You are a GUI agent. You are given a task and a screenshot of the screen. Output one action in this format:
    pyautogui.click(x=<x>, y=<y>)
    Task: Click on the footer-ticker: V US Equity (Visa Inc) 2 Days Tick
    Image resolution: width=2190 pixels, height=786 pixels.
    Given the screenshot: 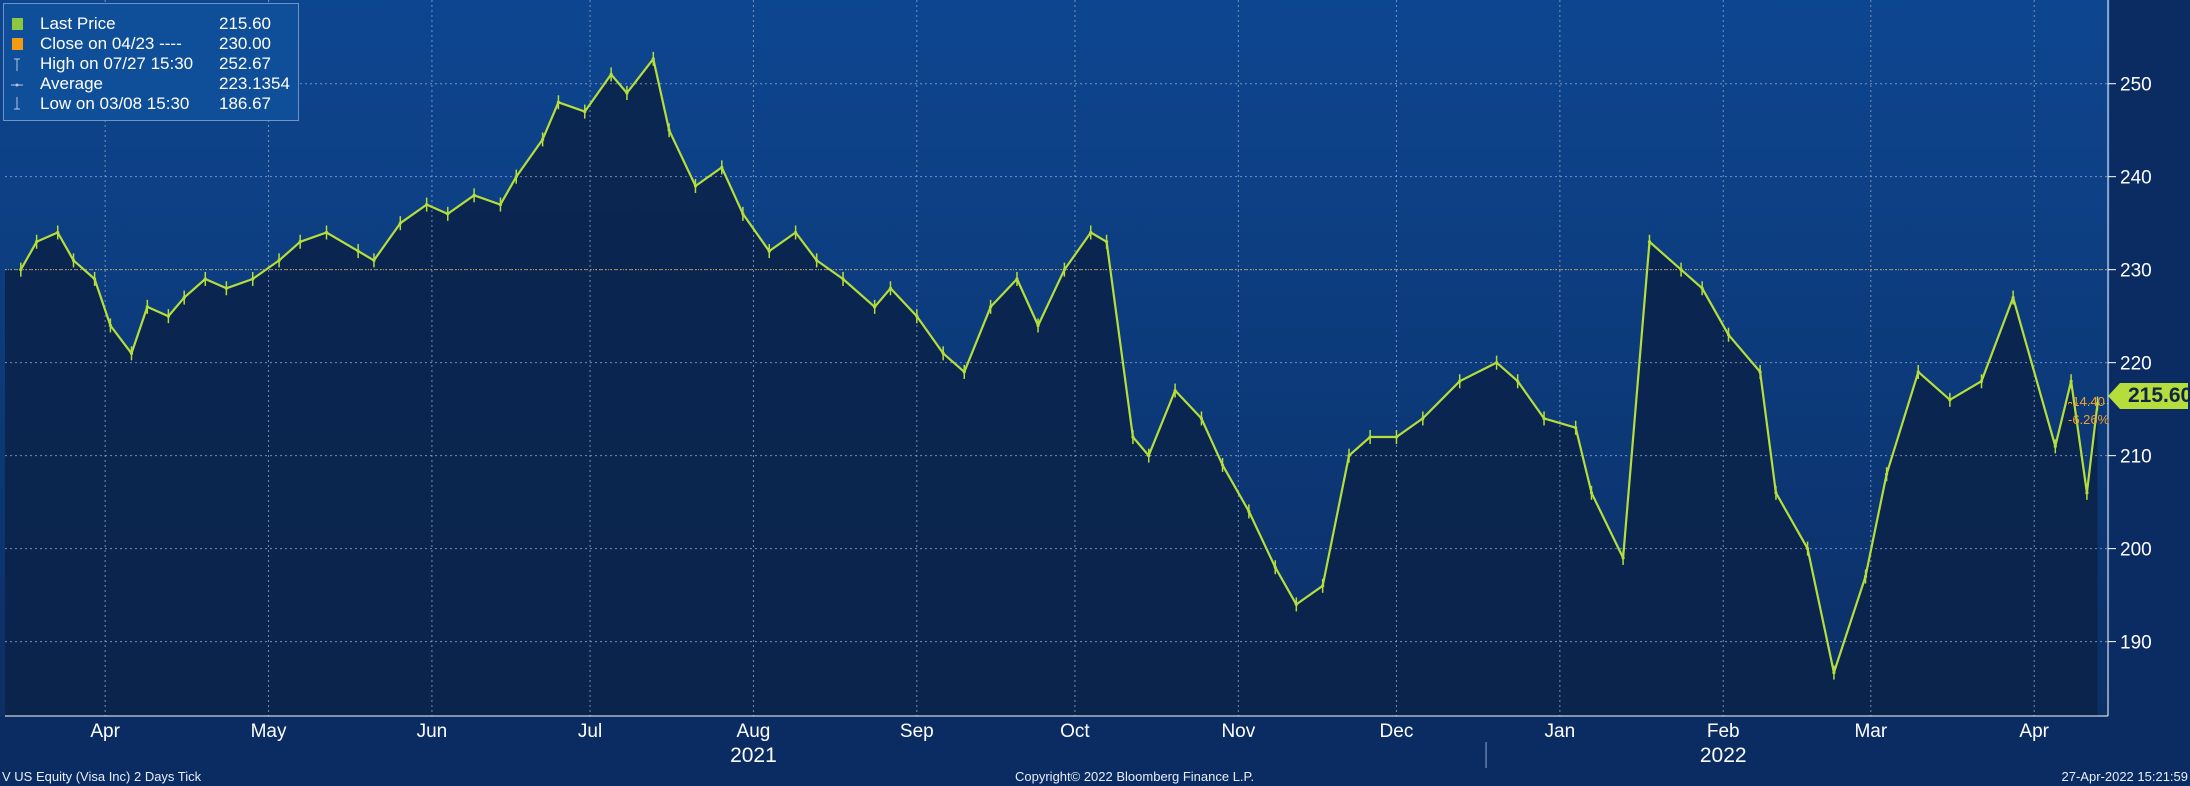 What is the action you would take?
    pyautogui.click(x=102, y=776)
    